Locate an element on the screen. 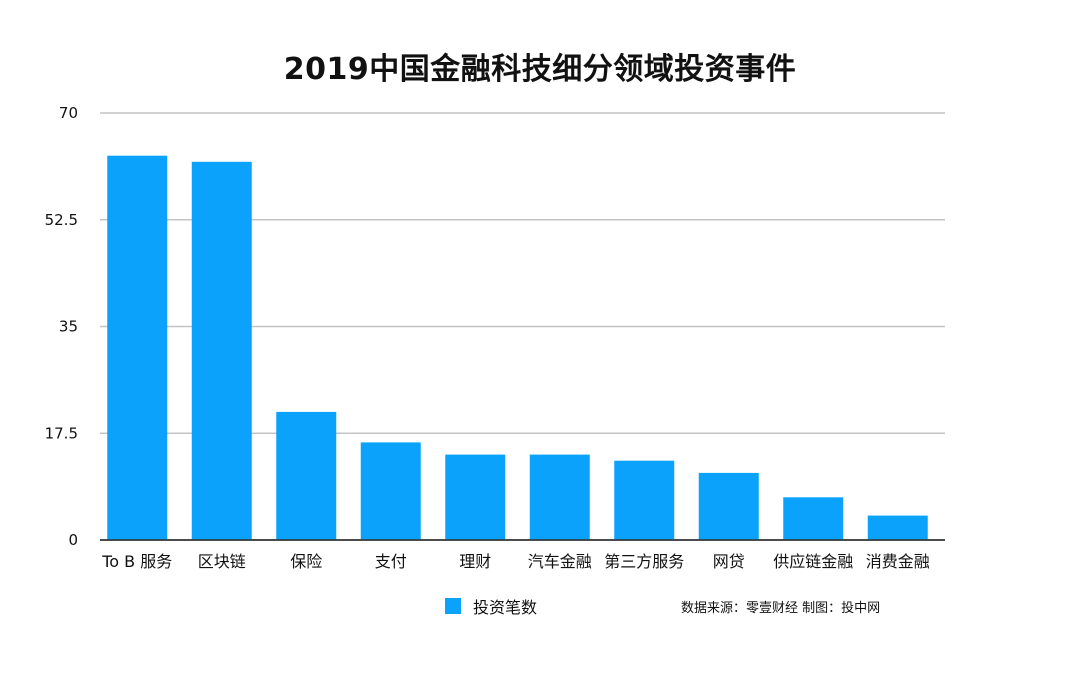 Image resolution: width=1080 pixels, height=674 pixels. y-tick-label: 35 is located at coordinates (68, 327).